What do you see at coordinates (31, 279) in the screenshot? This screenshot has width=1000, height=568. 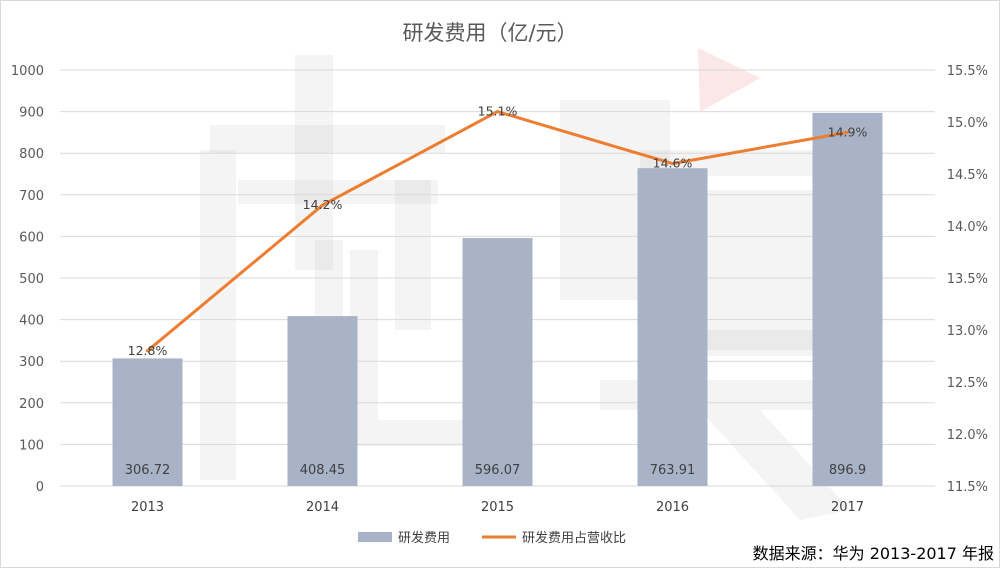 I see `y-left-tick-label: 500` at bounding box center [31, 279].